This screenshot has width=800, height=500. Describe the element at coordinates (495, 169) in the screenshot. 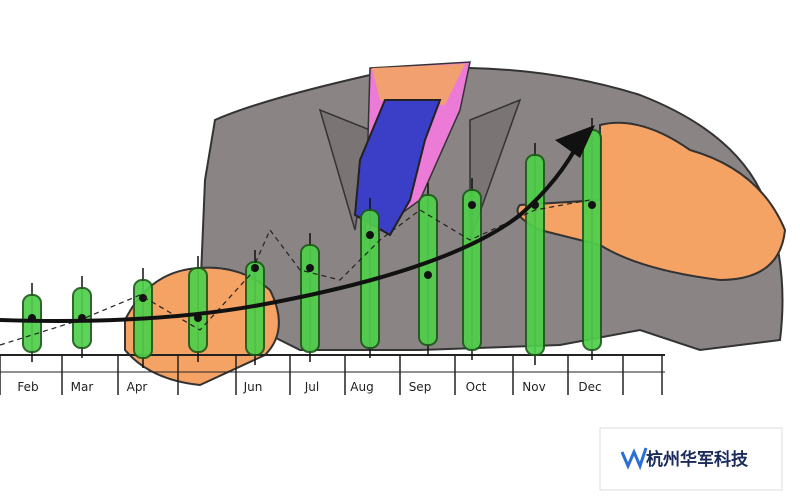

I see `lapel` at that location.